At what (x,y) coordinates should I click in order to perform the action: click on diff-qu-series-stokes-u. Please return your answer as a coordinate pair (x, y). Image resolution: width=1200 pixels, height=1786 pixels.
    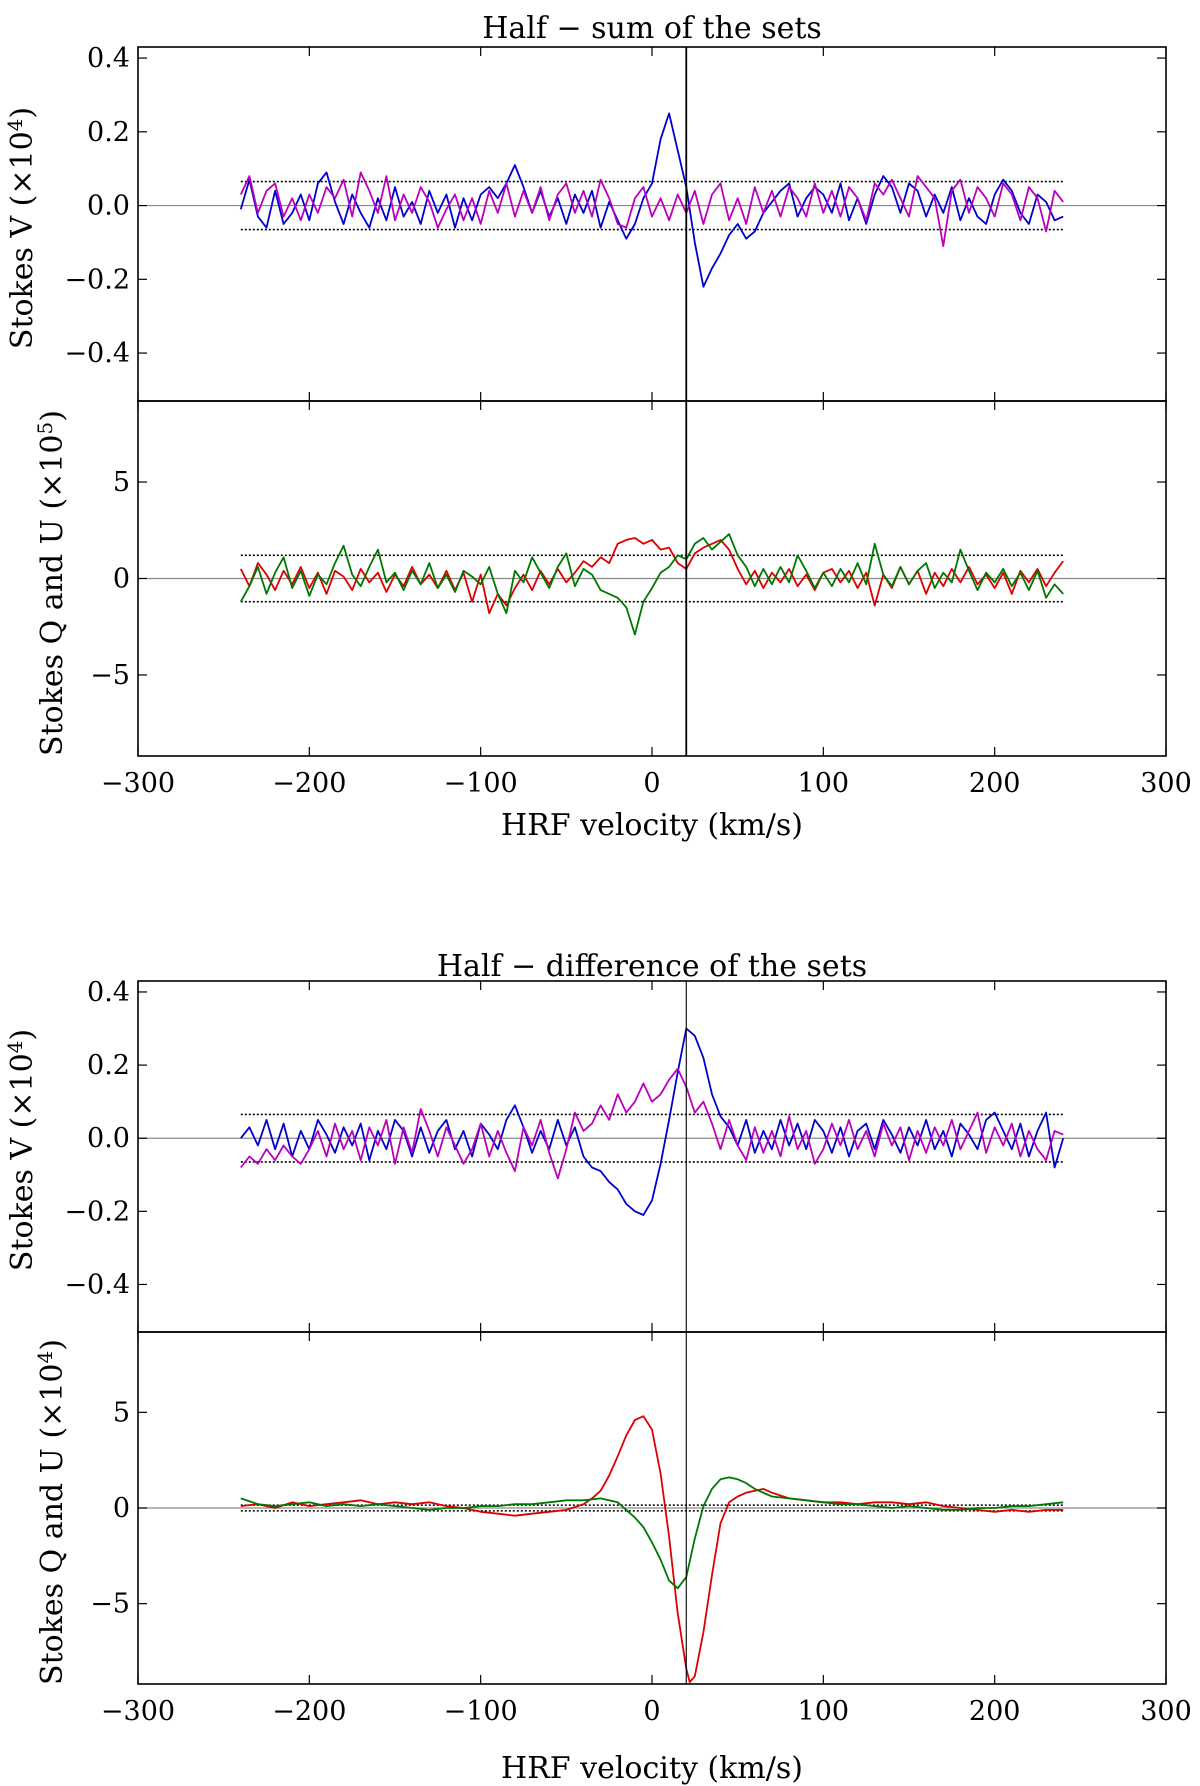
    Looking at the image, I should click on (652, 1533).